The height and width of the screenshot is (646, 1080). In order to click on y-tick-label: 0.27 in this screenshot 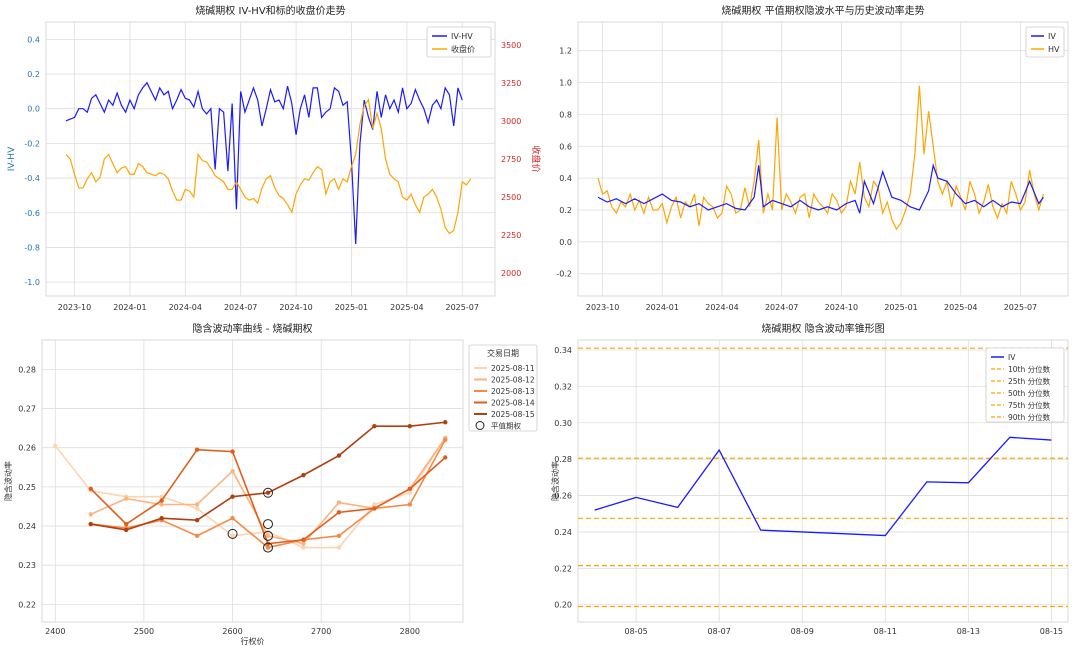, I will do `click(27, 409)`.